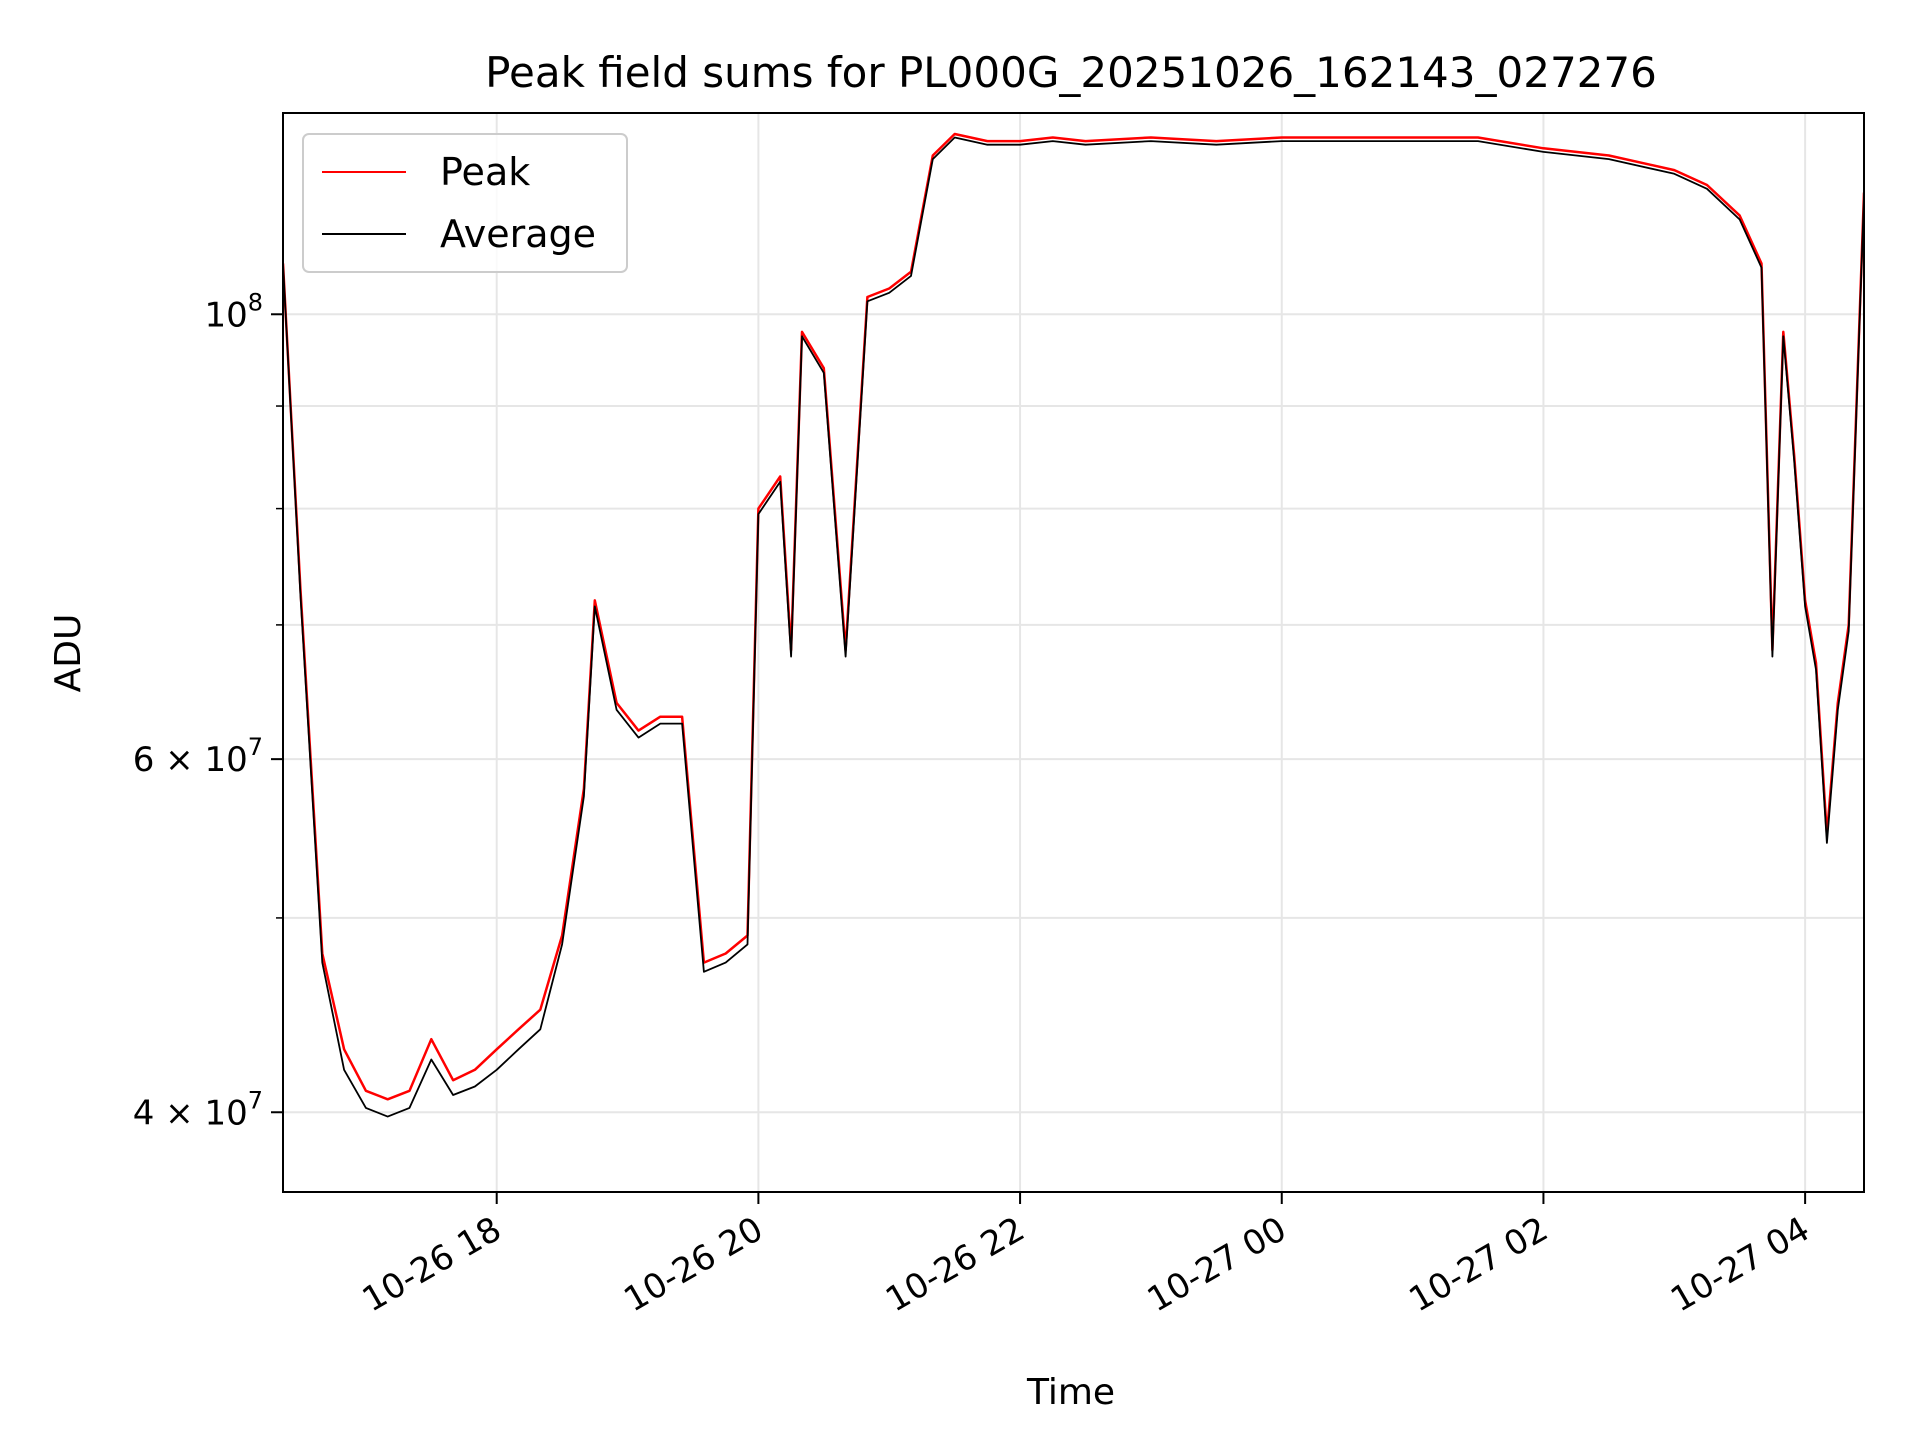 The image size is (1920, 1440). What do you see at coordinates (1070, 1392) in the screenshot?
I see `x-axis-label: Time` at bounding box center [1070, 1392].